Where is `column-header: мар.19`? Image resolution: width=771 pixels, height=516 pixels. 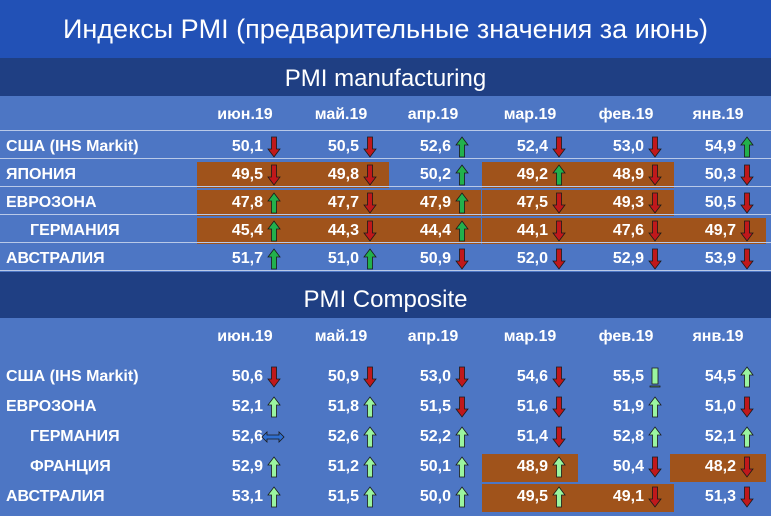
column-header: мар.19 is located at coordinates (530, 114).